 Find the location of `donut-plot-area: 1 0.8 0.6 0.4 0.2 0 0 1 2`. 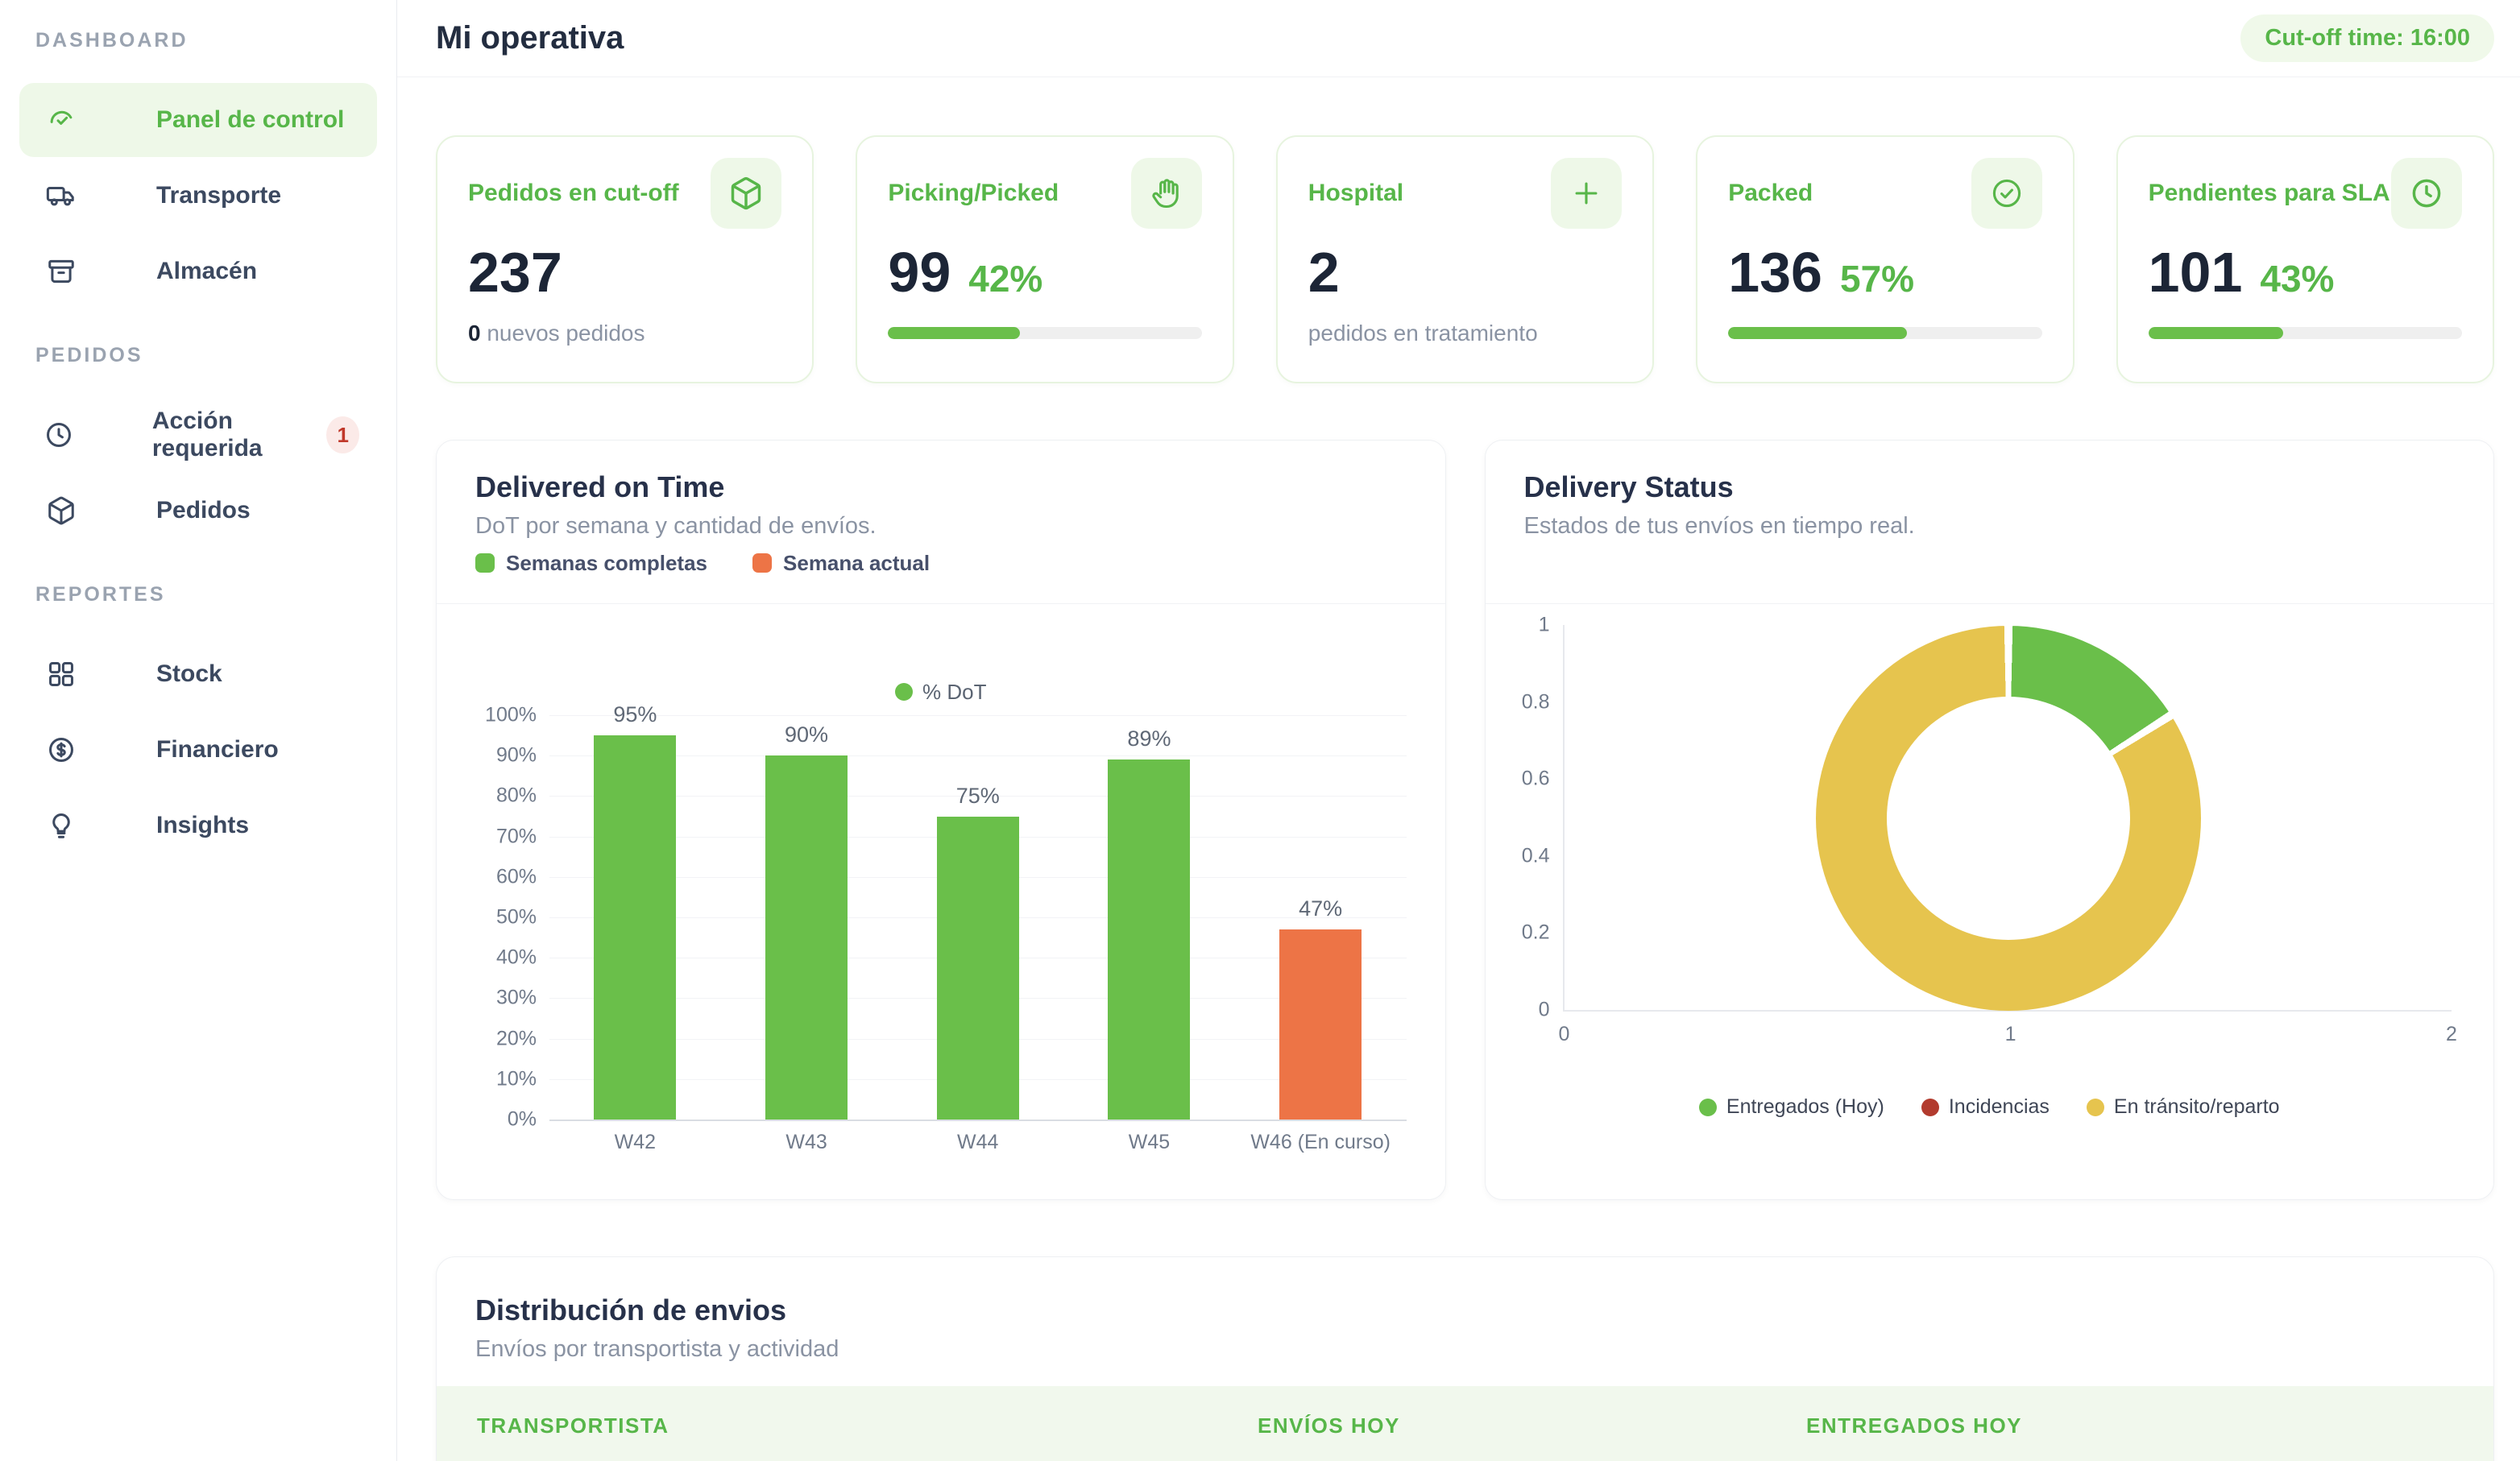

donut-plot-area: 1 0.8 0.6 0.4 0.2 0 0 1 2 is located at coordinates (1989, 830).